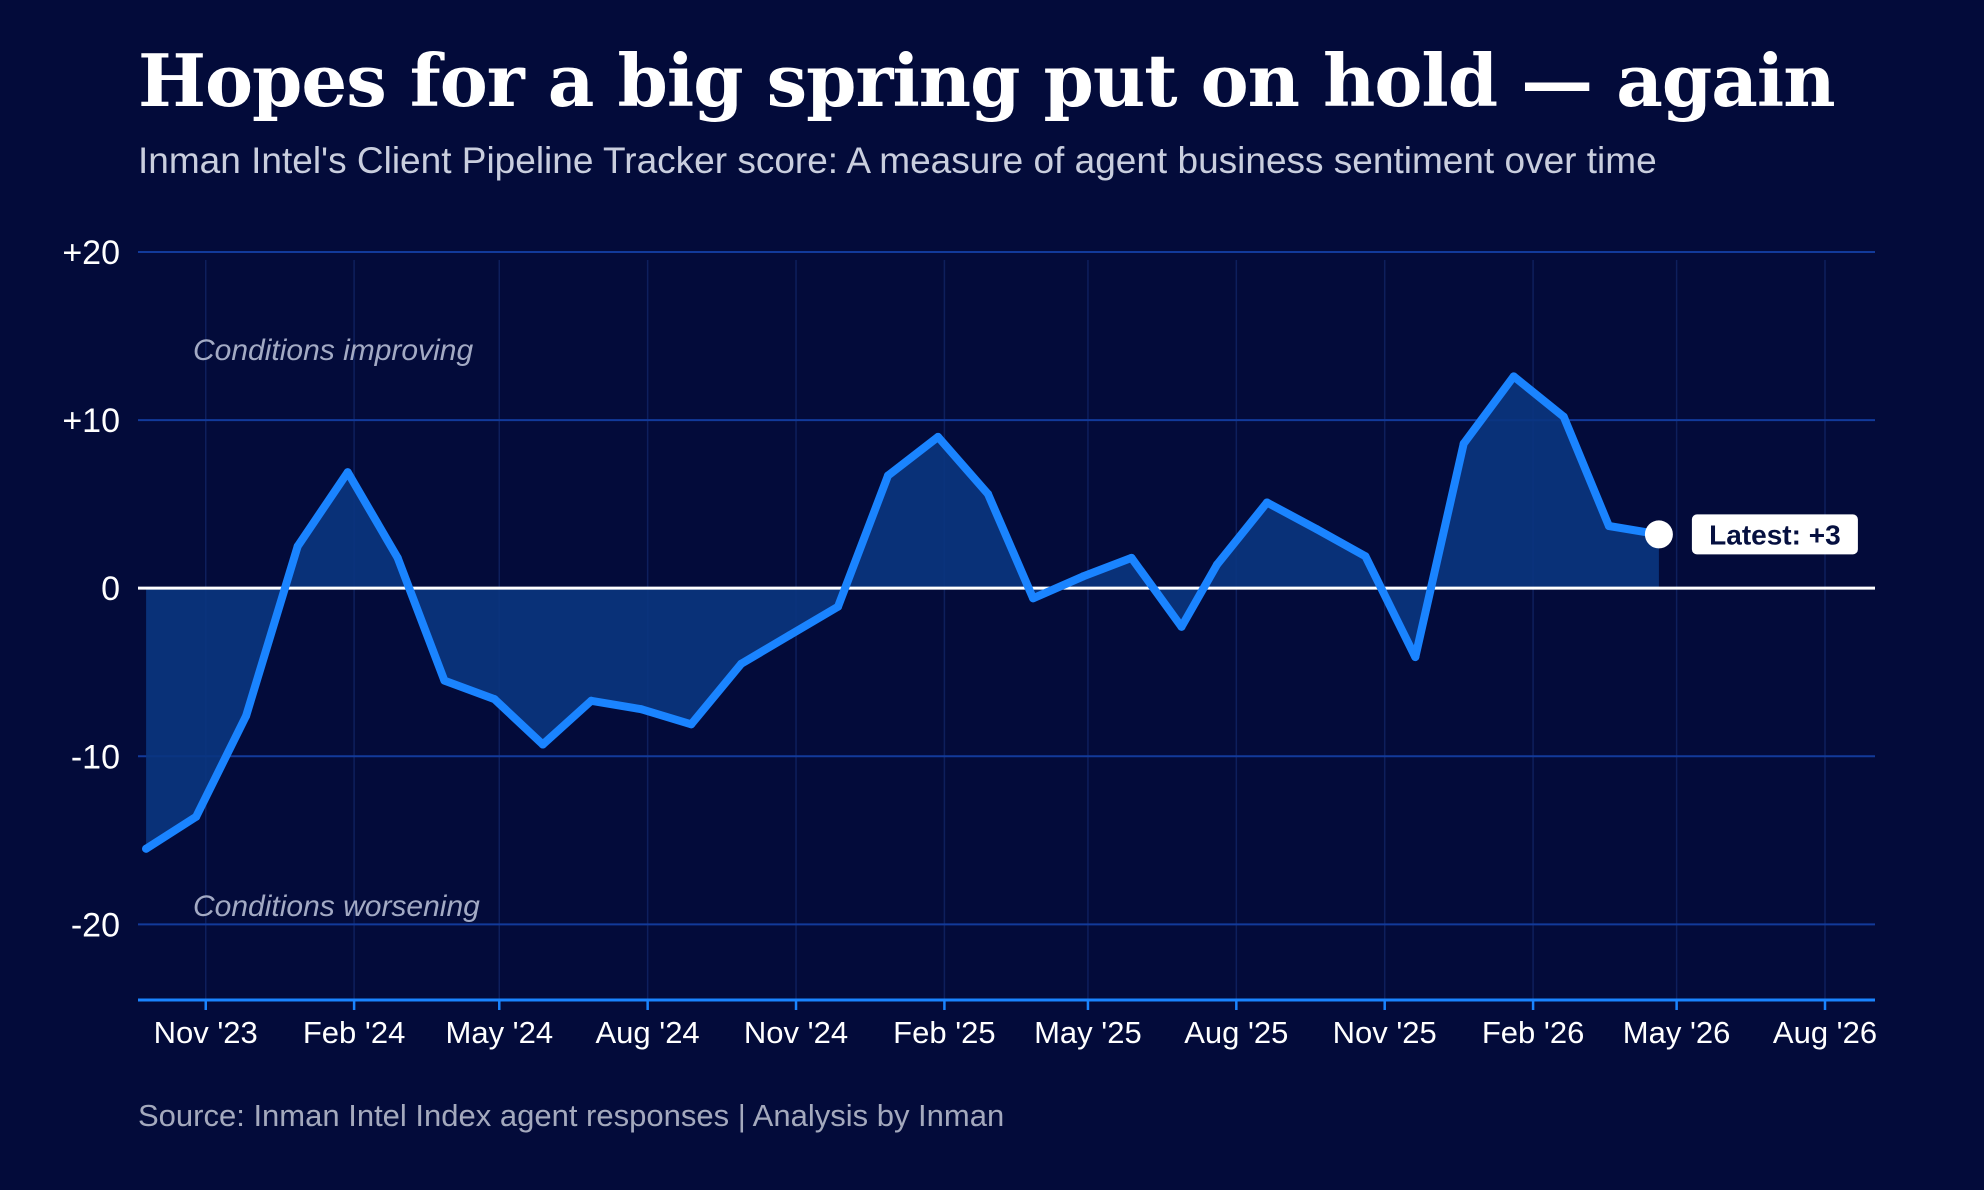  Describe the element at coordinates (1385, 1032) in the screenshot. I see `x-tick-label: Nov '25` at that location.